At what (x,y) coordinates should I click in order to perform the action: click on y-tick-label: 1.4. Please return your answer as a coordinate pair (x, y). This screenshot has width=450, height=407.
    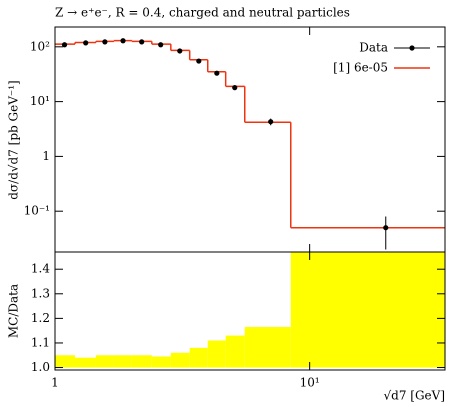
    Looking at the image, I should click on (40, 269).